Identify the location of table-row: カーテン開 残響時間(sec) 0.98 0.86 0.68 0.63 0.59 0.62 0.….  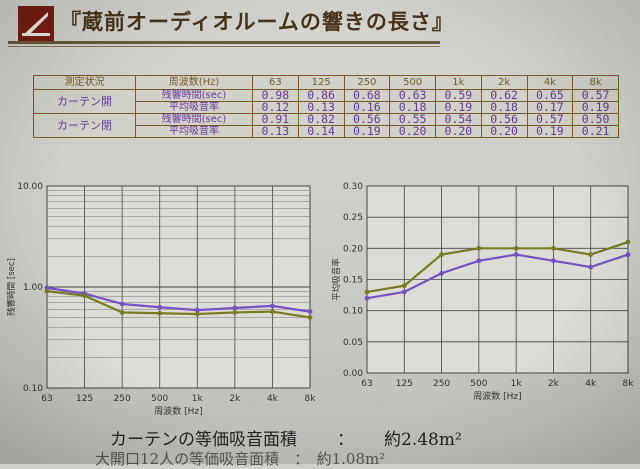
(326, 101).